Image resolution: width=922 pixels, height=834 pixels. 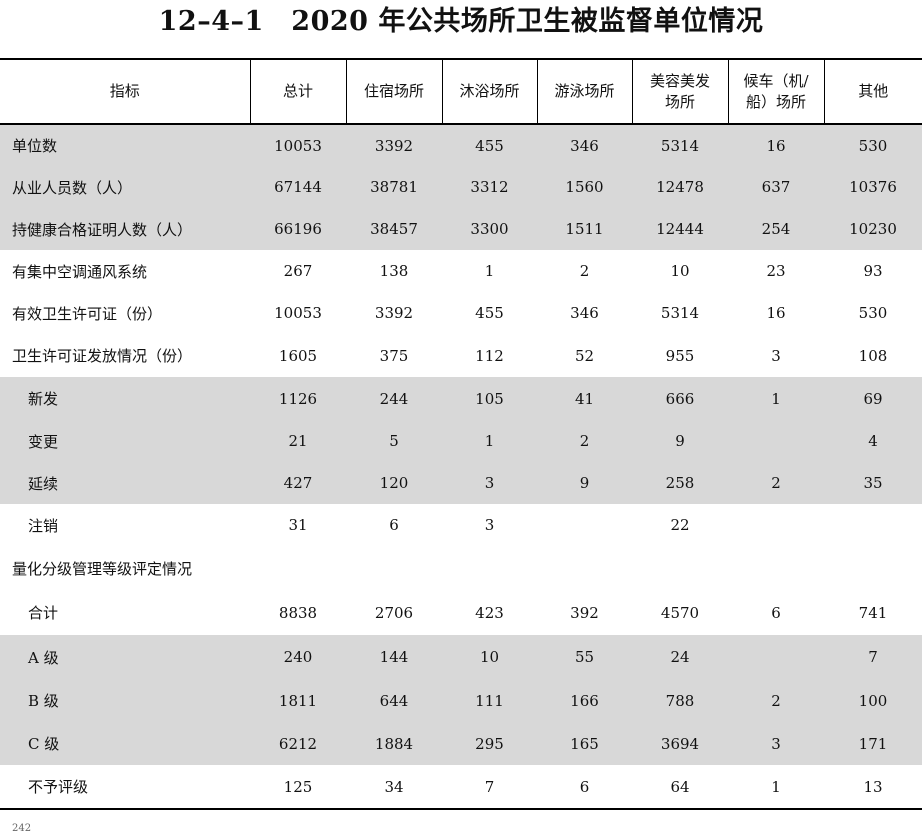 What do you see at coordinates (102, 356) in the screenshot?
I see `row-label: 卫生许可证发放情况（份）` at bounding box center [102, 356].